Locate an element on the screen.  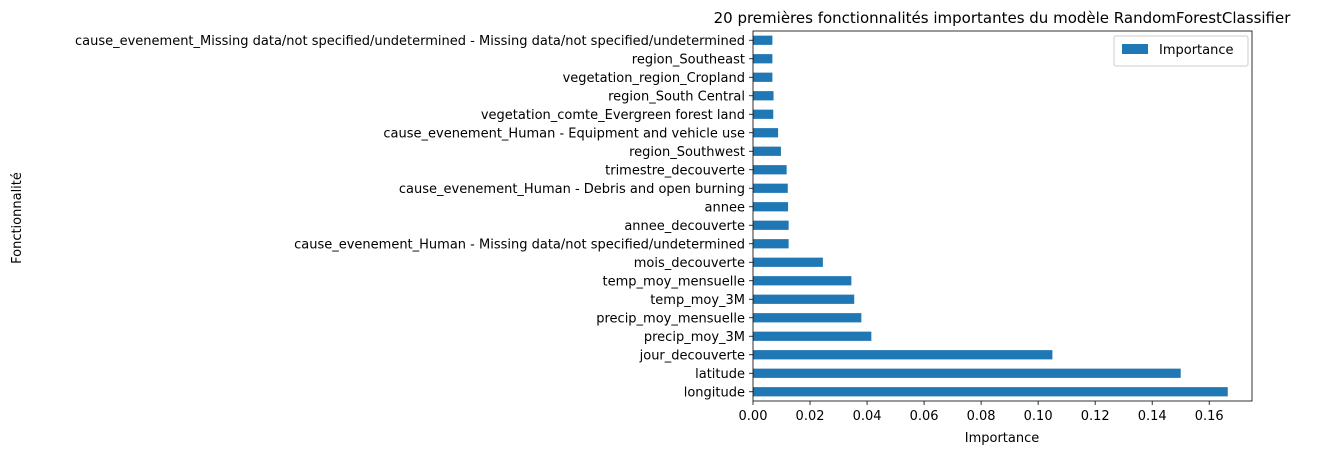
y-tick-label: vegetation_comte_Evergreen forest land is located at coordinates (613, 115).